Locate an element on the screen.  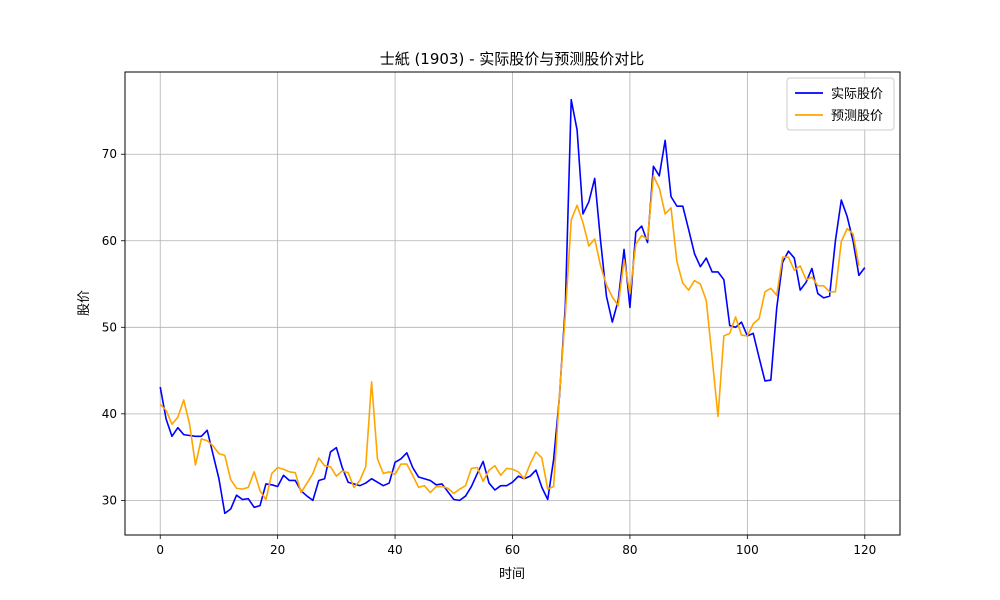
x-tick-label: 0 is located at coordinates (160, 550).